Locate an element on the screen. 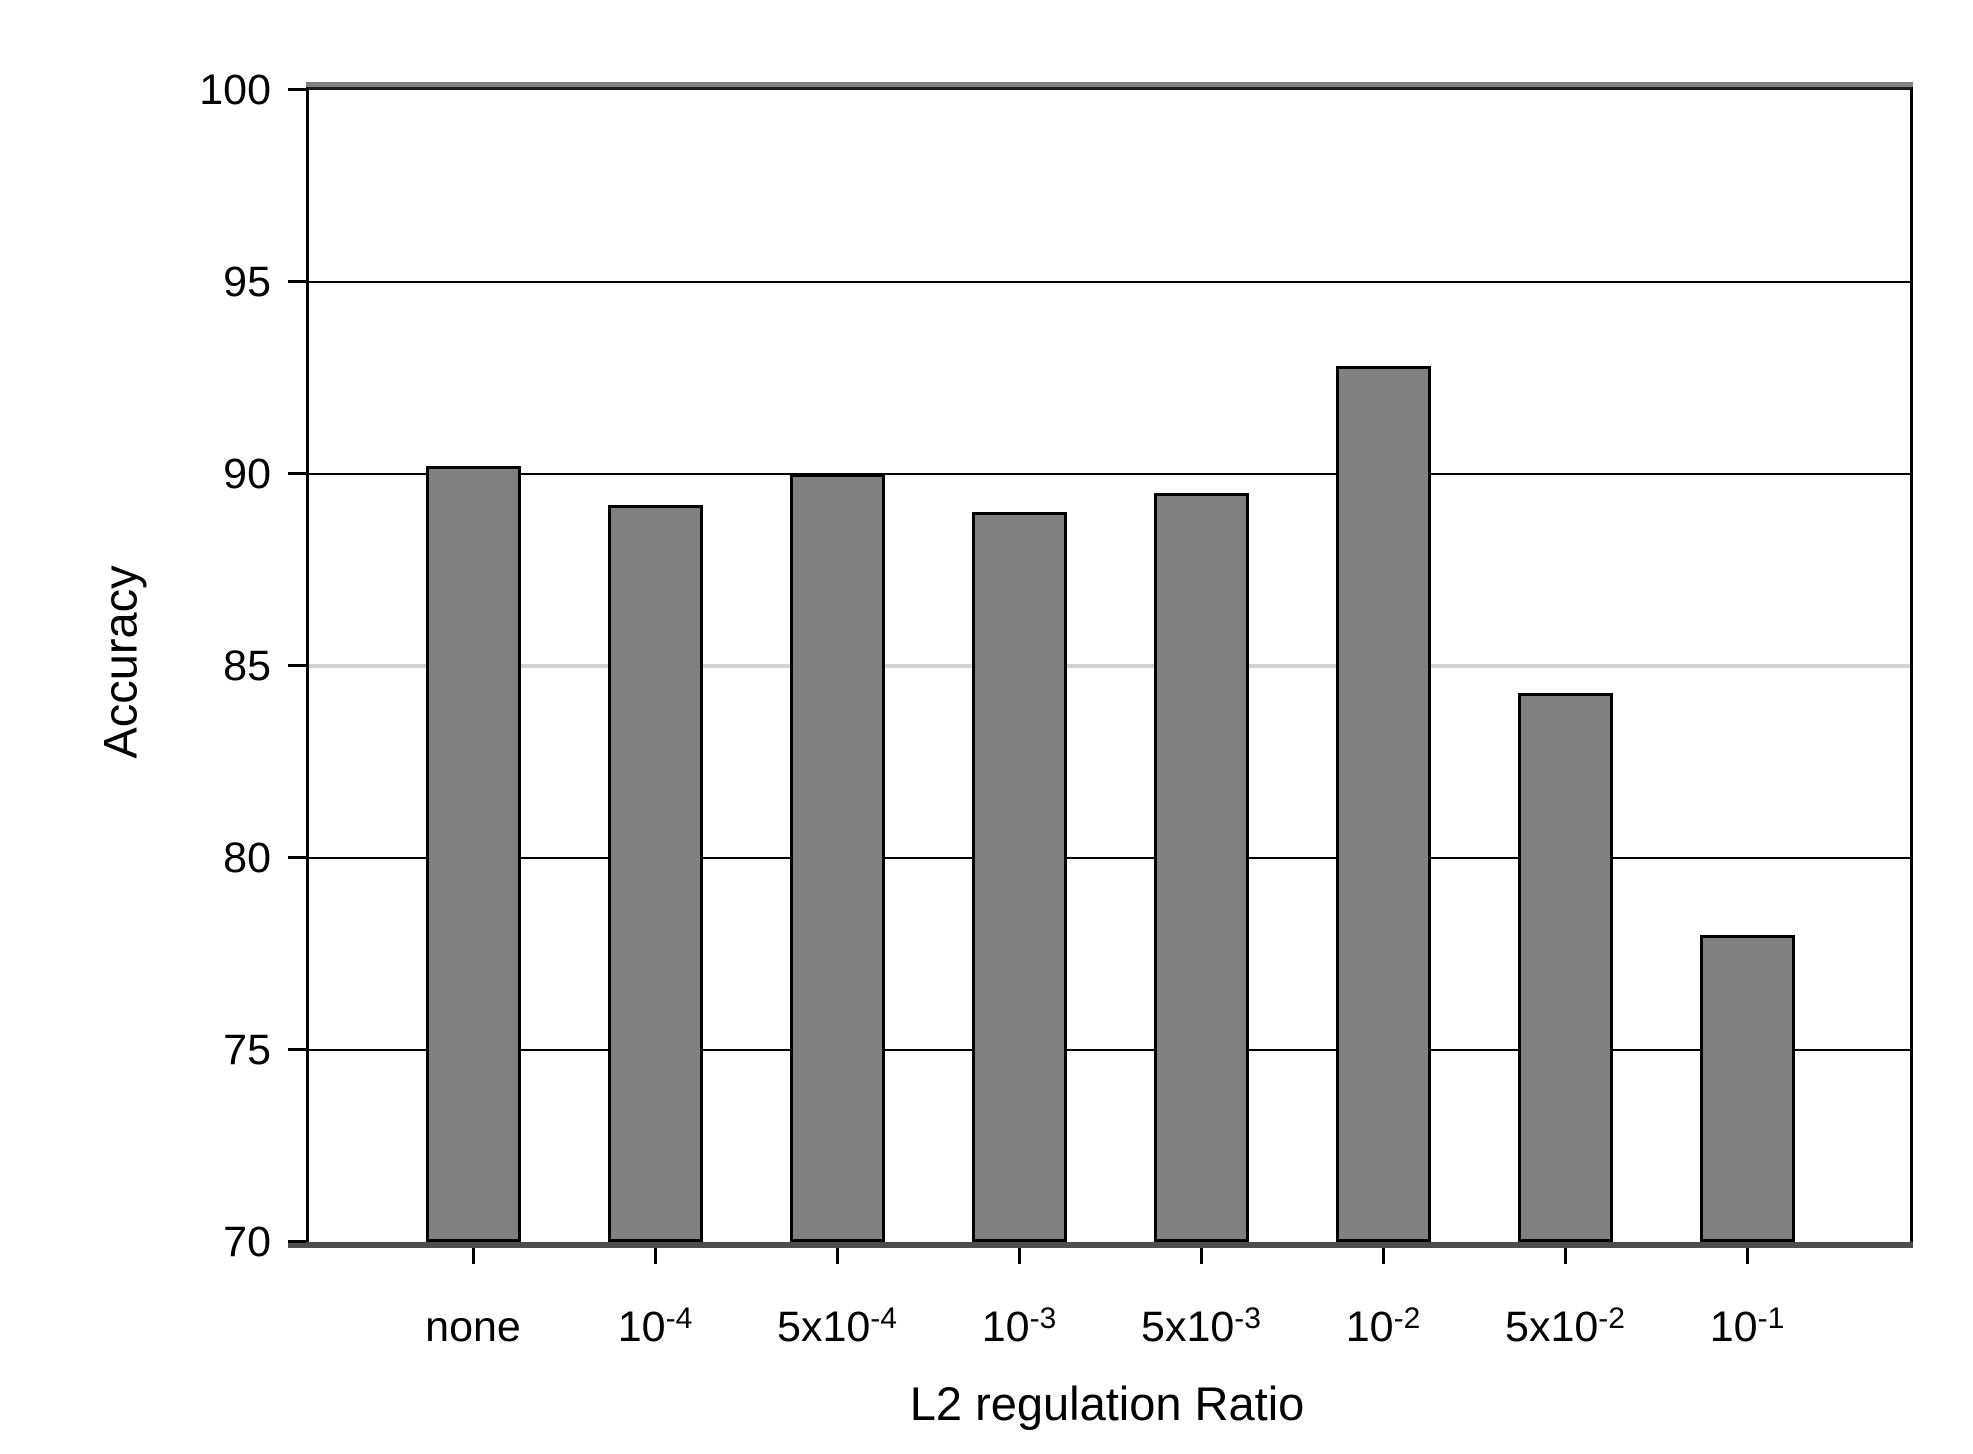 Image resolution: width=1973 pixels, height=1454 pixels. x-tick-label: 10⁻⁴ is located at coordinates (655, 1326).